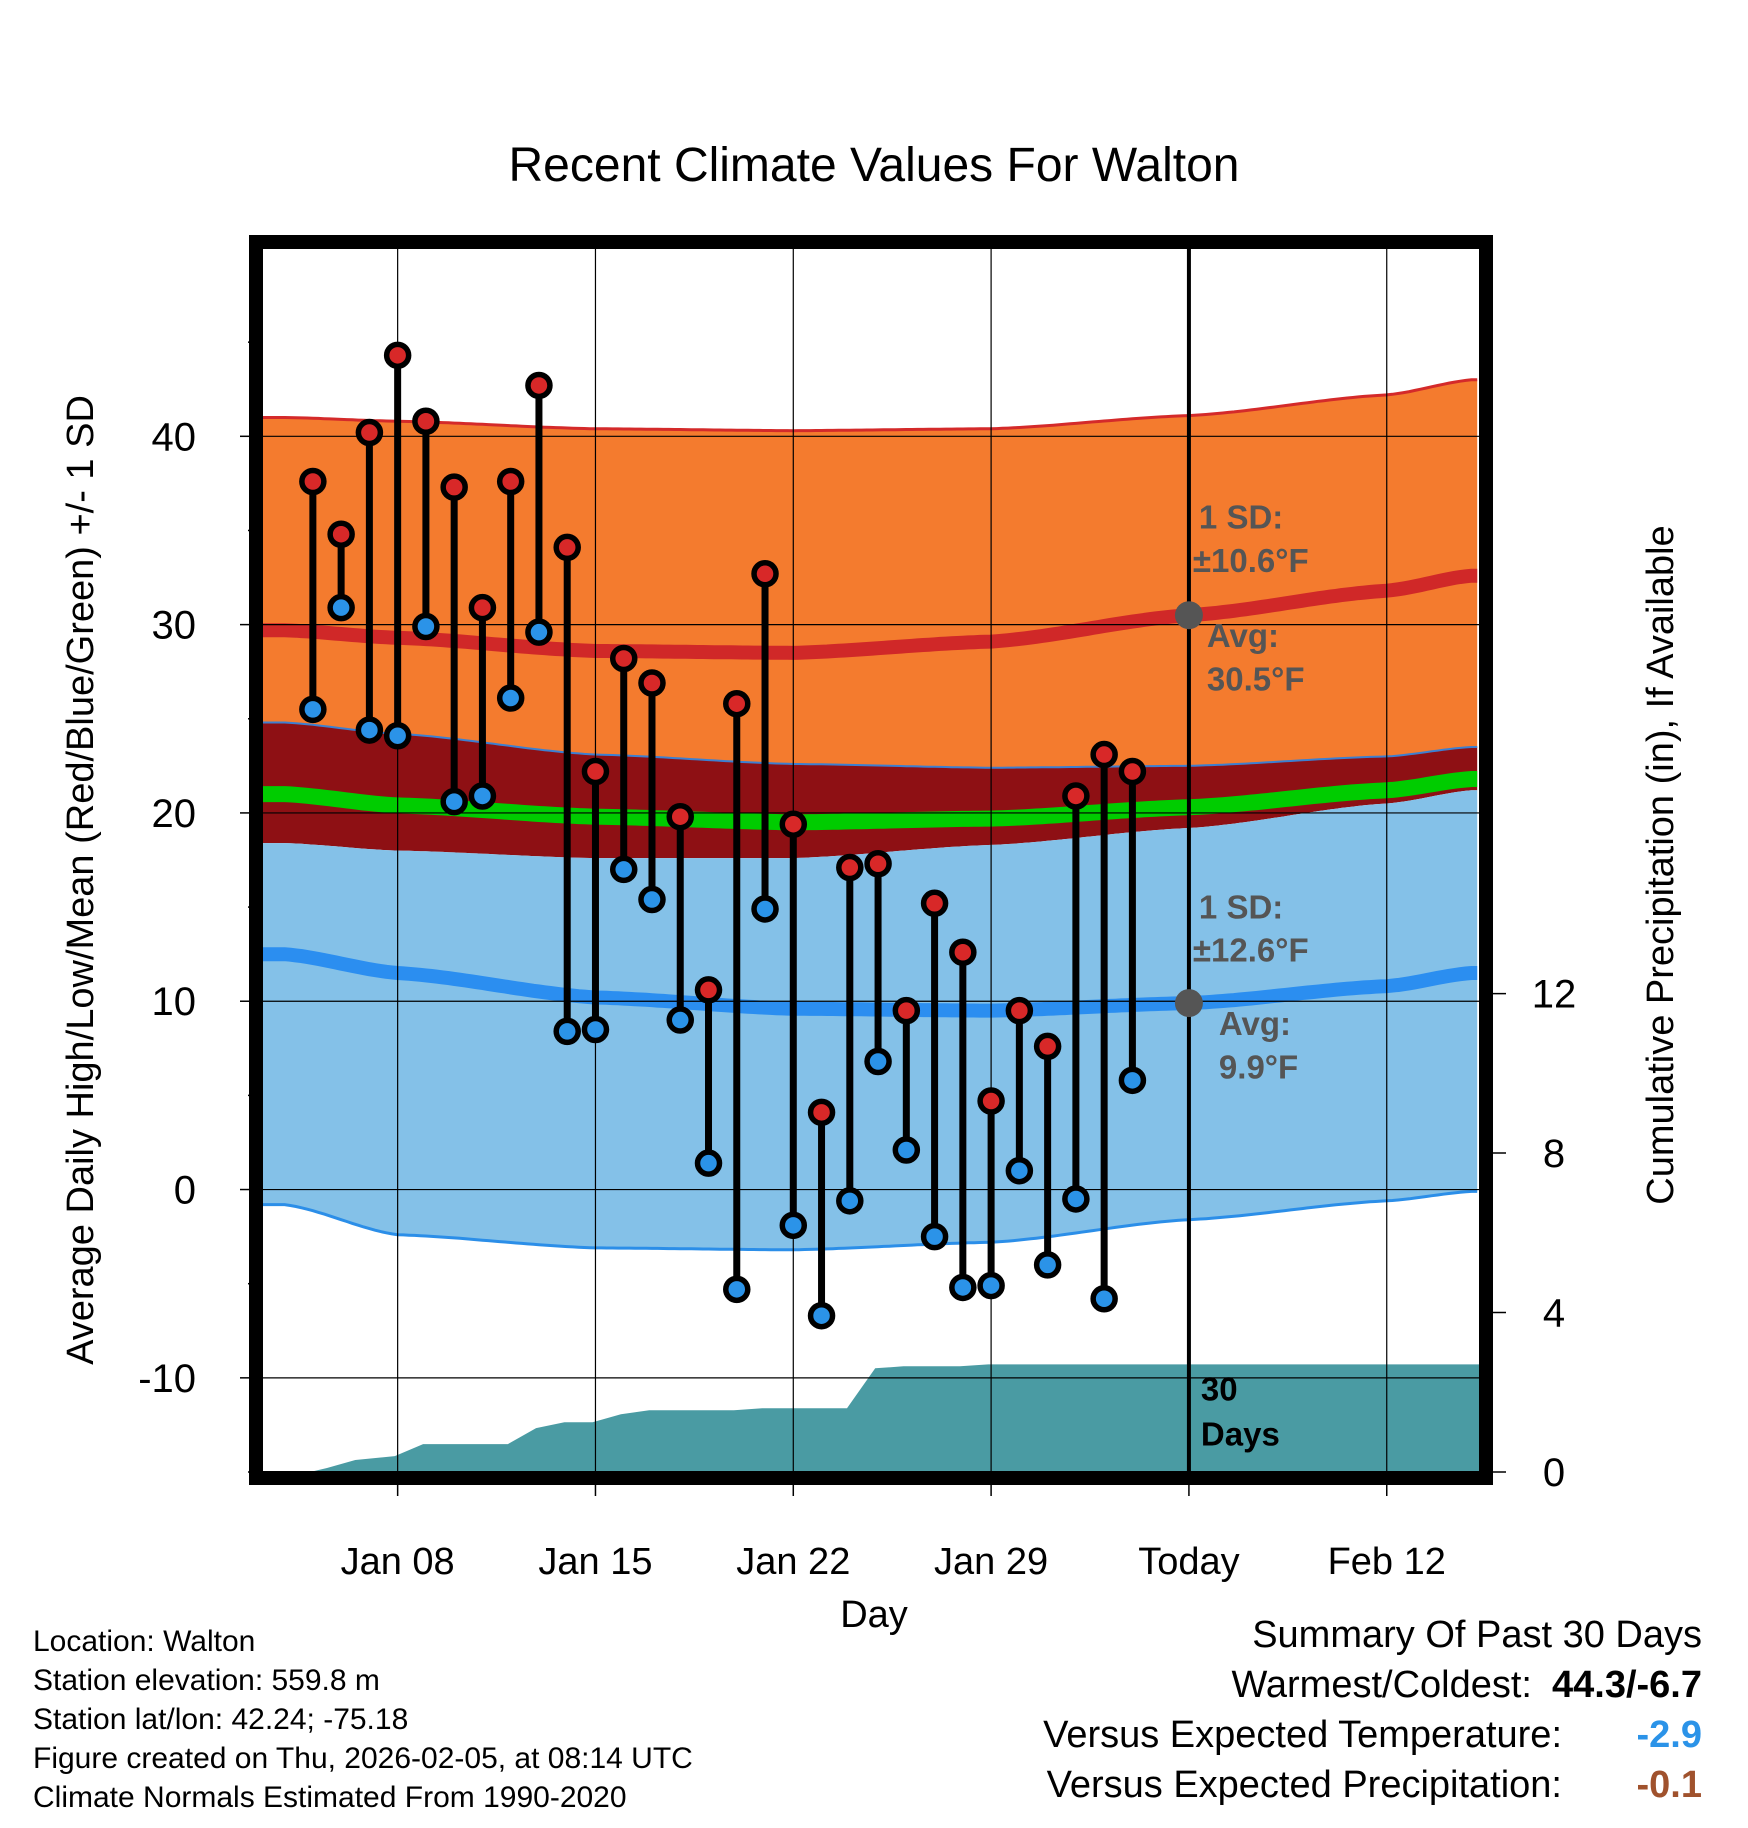 This screenshot has height=1828, width=1748. What do you see at coordinates (1669, 1735) in the screenshot?
I see `temp-departure-value: -2.9` at bounding box center [1669, 1735].